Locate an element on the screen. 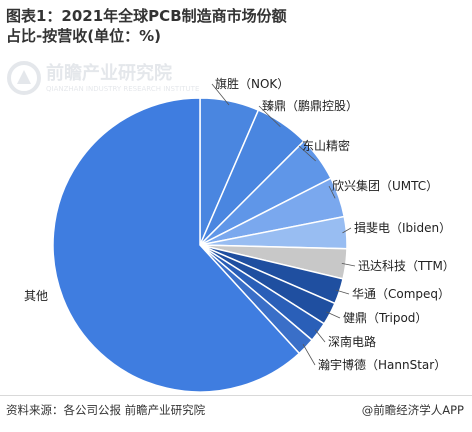 Image resolution: width=472 pixels, height=432 pixels. chart-title: 图表1：2021年全球PCB制造商市场份额占比-按营收(单位：%) is located at coordinates (146, 26).